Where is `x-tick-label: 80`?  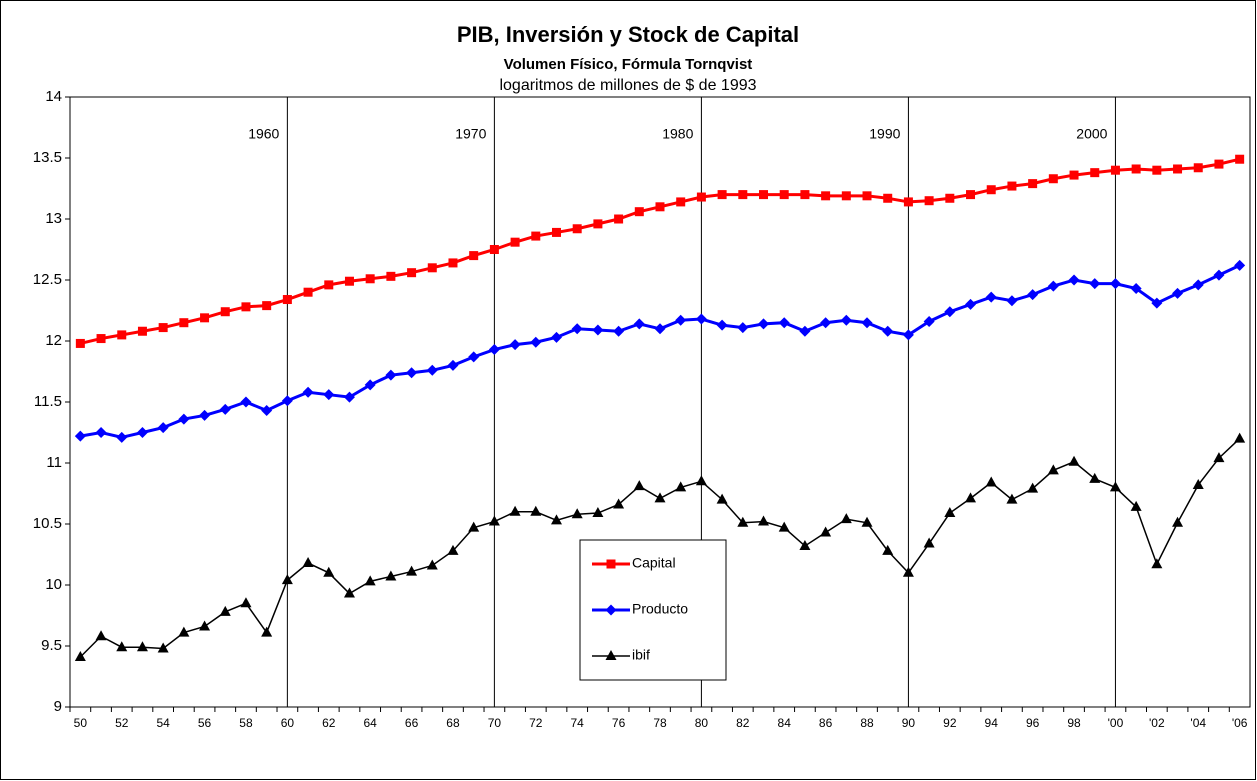
x-tick-label: 80 is located at coordinates (702, 723).